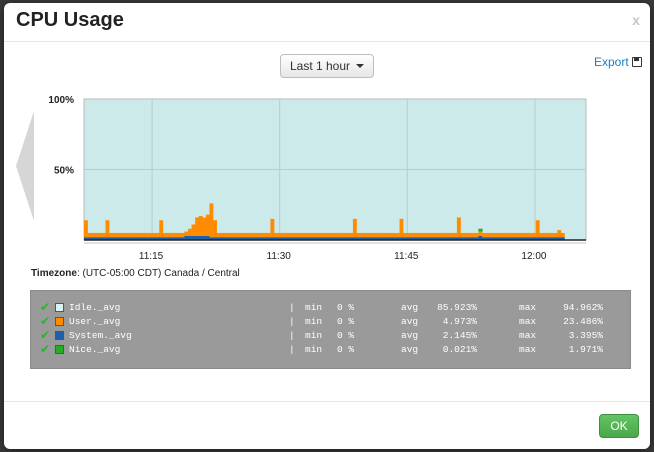 Image resolution: width=654 pixels, height=452 pixels. What do you see at coordinates (25, 166) in the screenshot?
I see `previous-arrow-icon` at bounding box center [25, 166].